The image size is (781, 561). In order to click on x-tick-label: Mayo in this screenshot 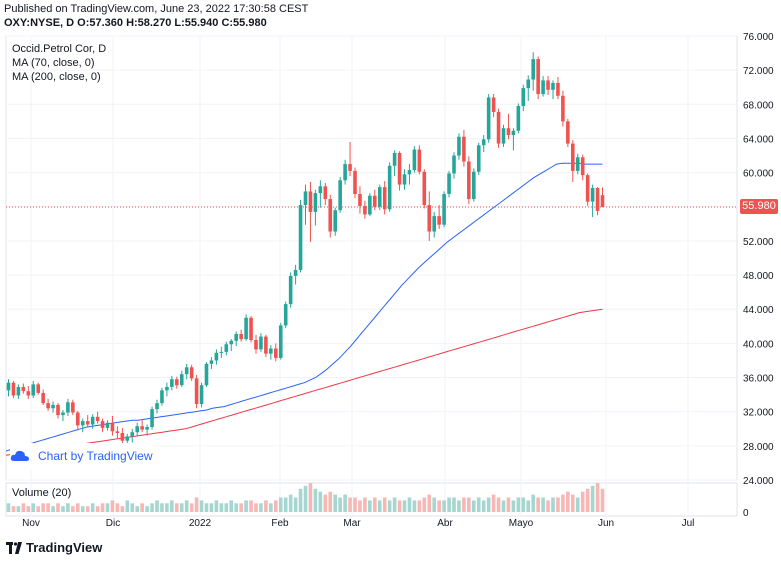, I will do `click(521, 523)`.